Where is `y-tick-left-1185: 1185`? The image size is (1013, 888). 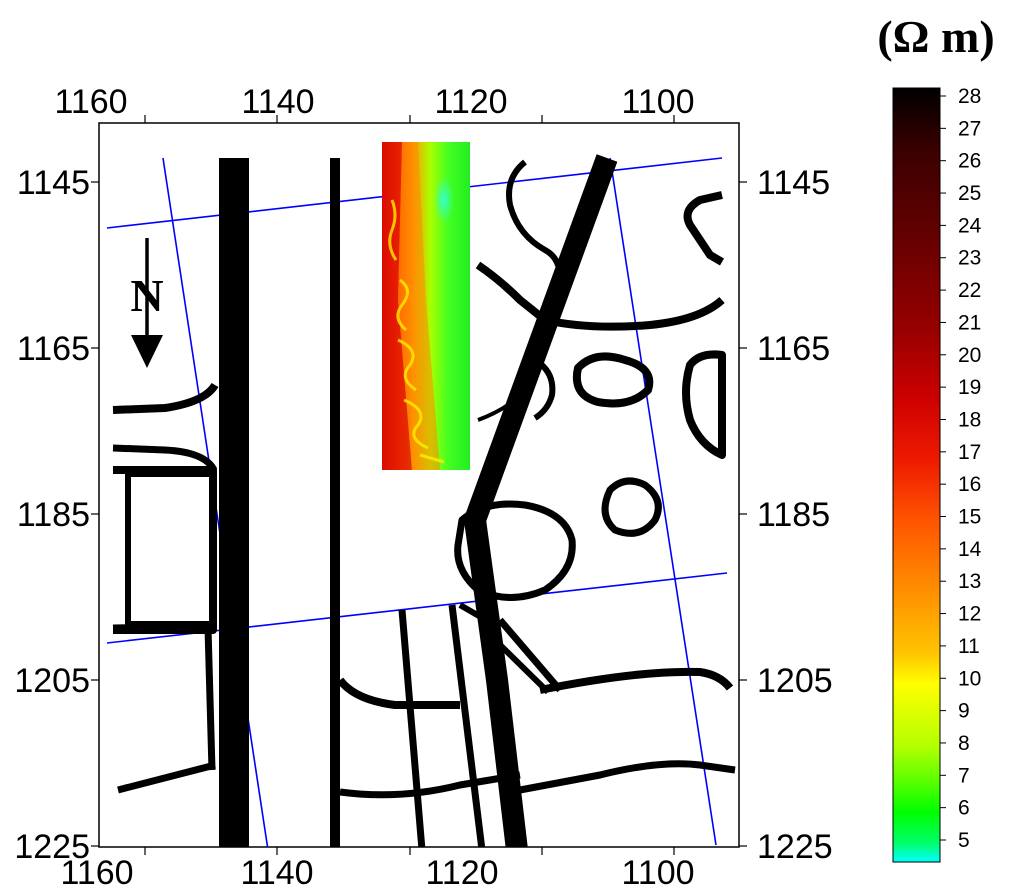 y-tick-left-1185: 1185 is located at coordinates (53, 515).